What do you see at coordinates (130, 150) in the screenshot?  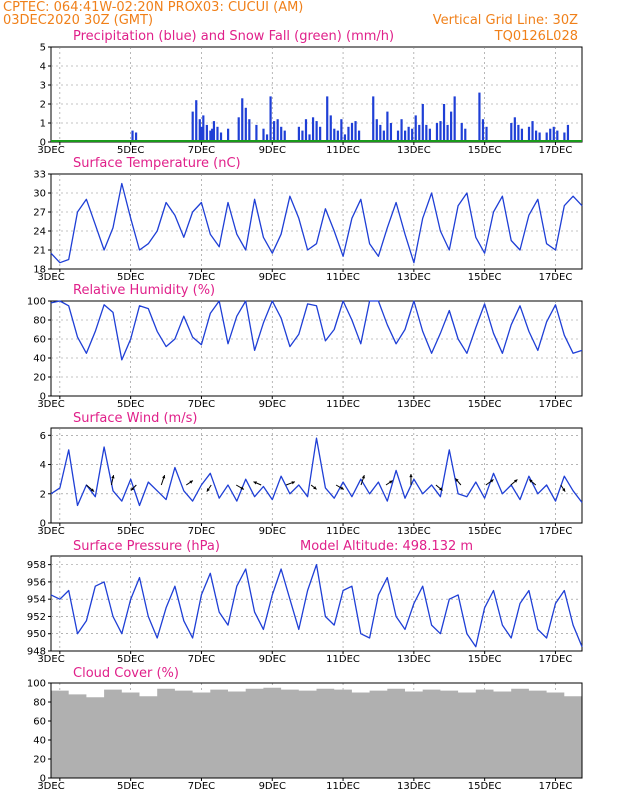 I see `precip-xtick-label: 5DEC` at bounding box center [130, 150].